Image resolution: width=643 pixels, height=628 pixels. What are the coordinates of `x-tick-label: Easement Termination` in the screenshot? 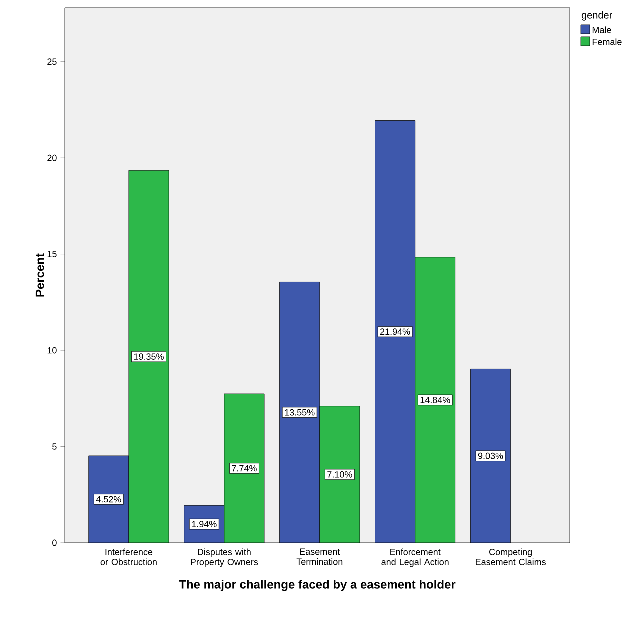 It's located at (319, 557).